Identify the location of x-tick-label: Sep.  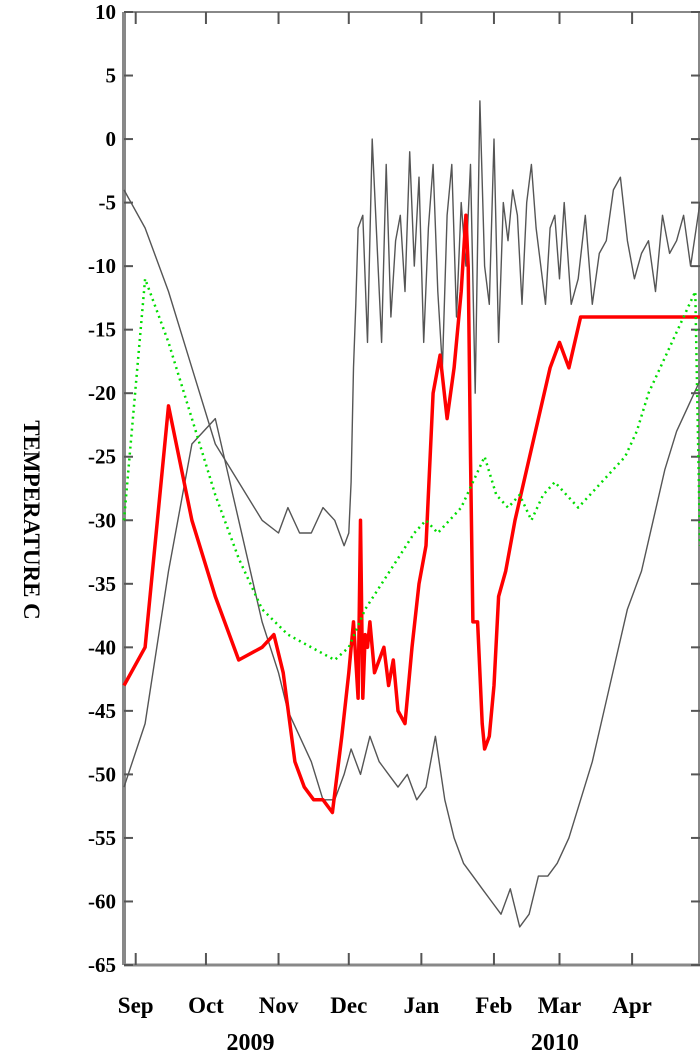
(136, 1005).